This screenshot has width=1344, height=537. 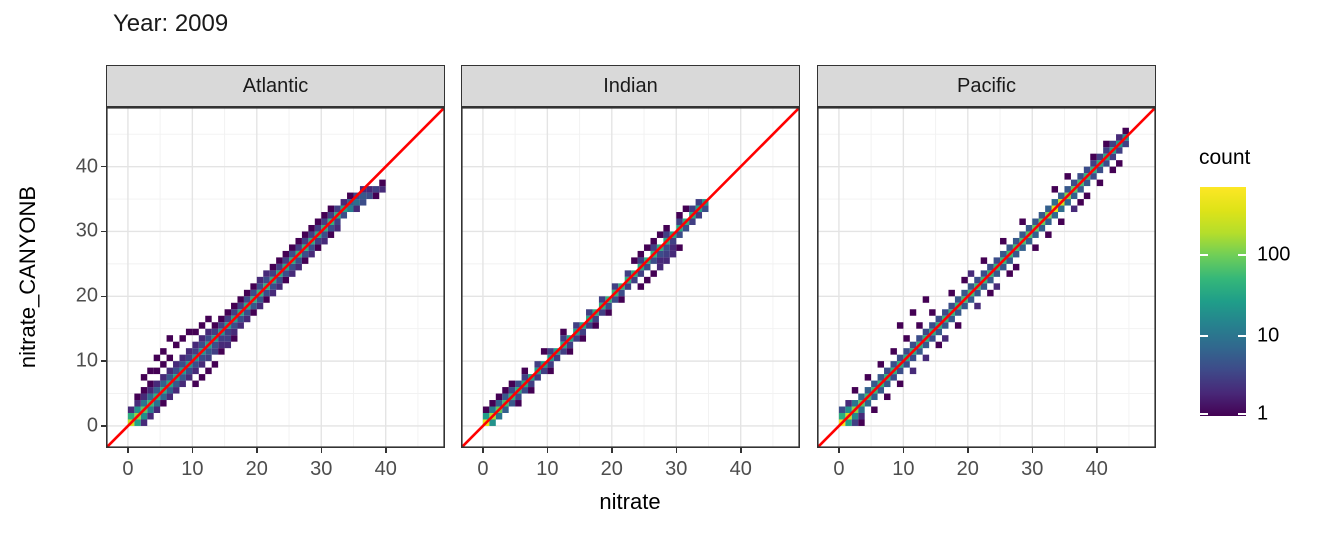 What do you see at coordinates (86, 166) in the screenshot?
I see `y-tick-label: 40` at bounding box center [86, 166].